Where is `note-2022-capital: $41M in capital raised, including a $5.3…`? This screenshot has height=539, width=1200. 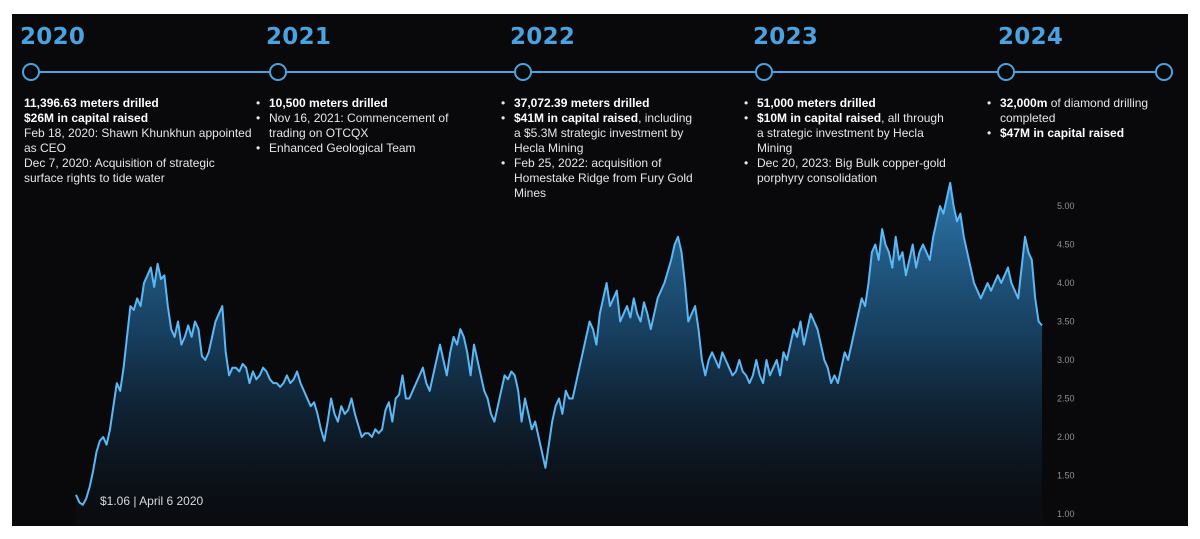
note-2022-capital: $41M in capital raised, including a $5.3… is located at coordinates (599, 133).